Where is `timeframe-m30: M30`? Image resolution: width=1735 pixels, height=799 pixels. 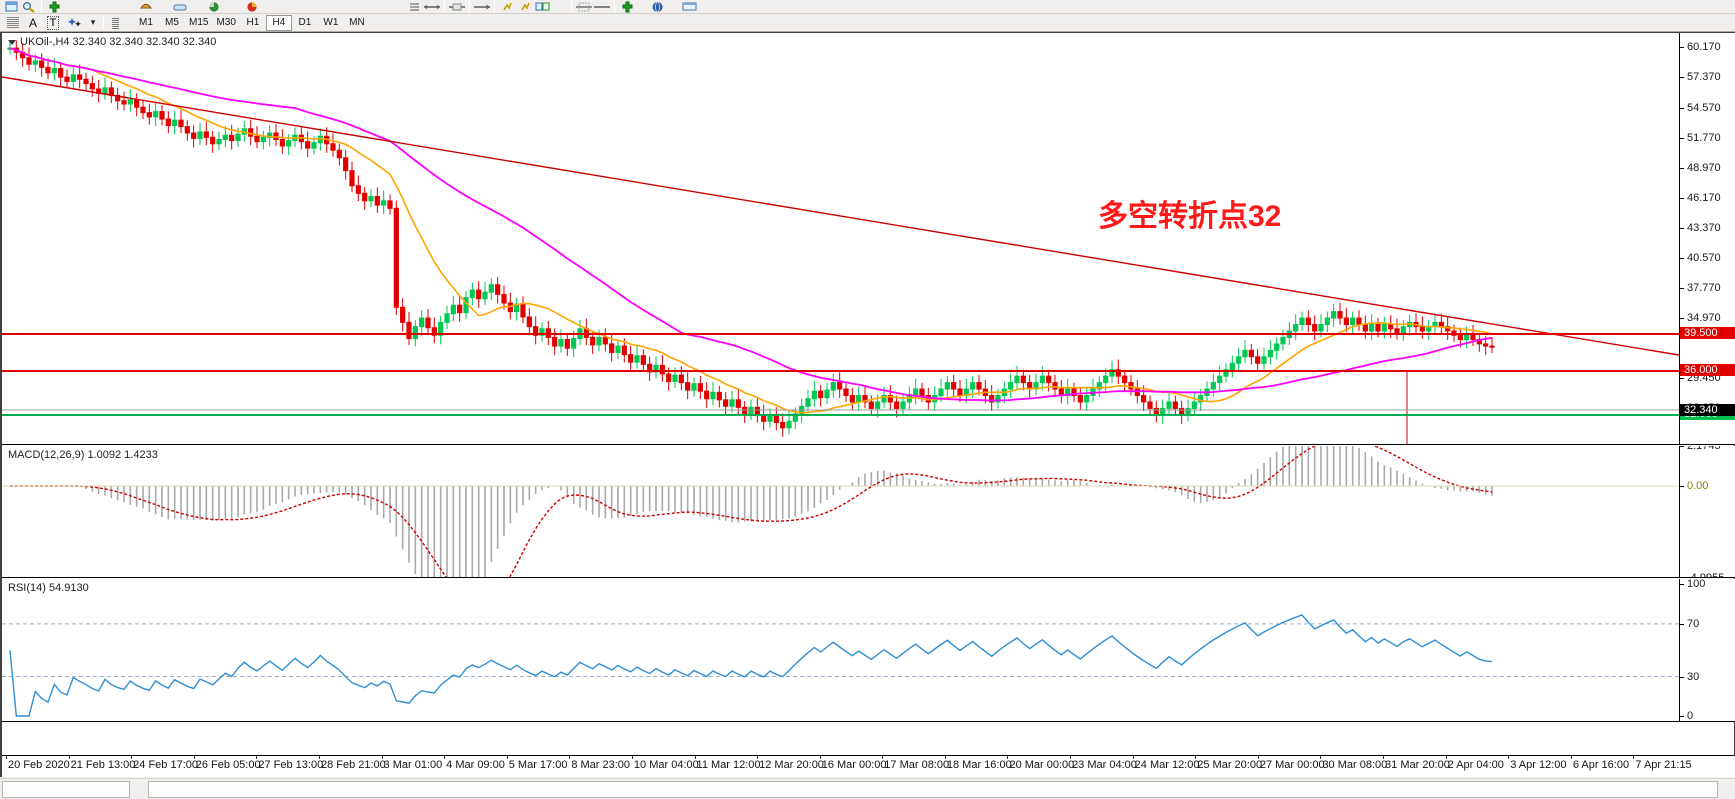
timeframe-m30: M30 is located at coordinates (226, 22).